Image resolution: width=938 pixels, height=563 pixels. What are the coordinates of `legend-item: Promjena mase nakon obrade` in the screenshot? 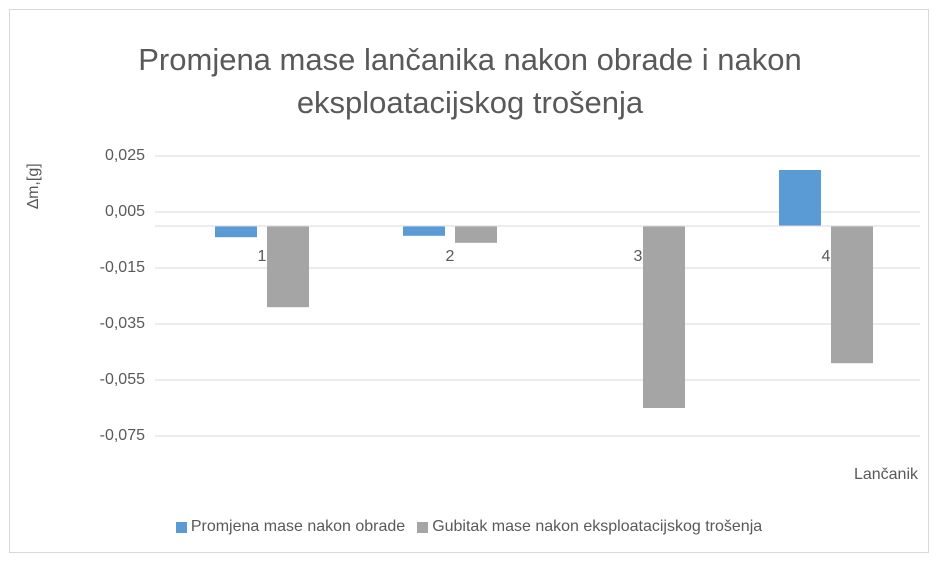 It's located at (290, 527).